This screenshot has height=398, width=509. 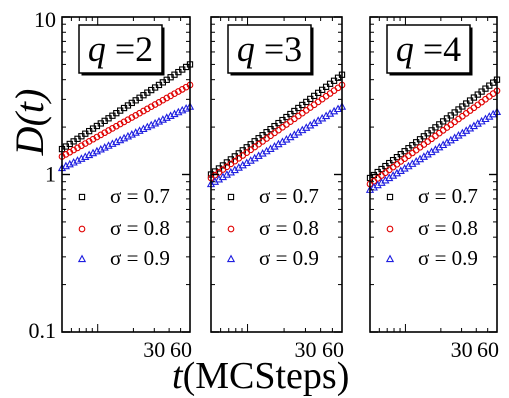 I want to click on panel-label: q =3, so click(x=269, y=49).